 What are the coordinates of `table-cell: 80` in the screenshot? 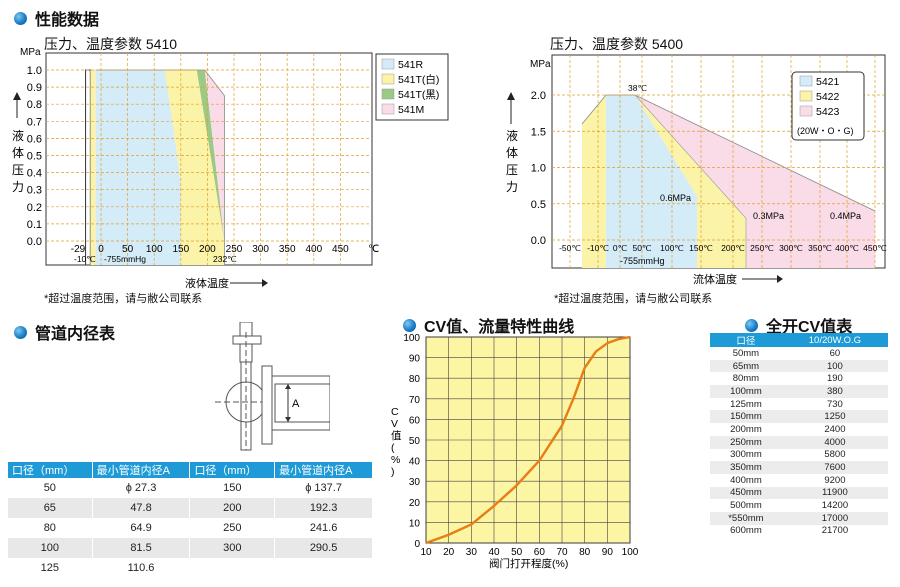 It's located at (50, 528).